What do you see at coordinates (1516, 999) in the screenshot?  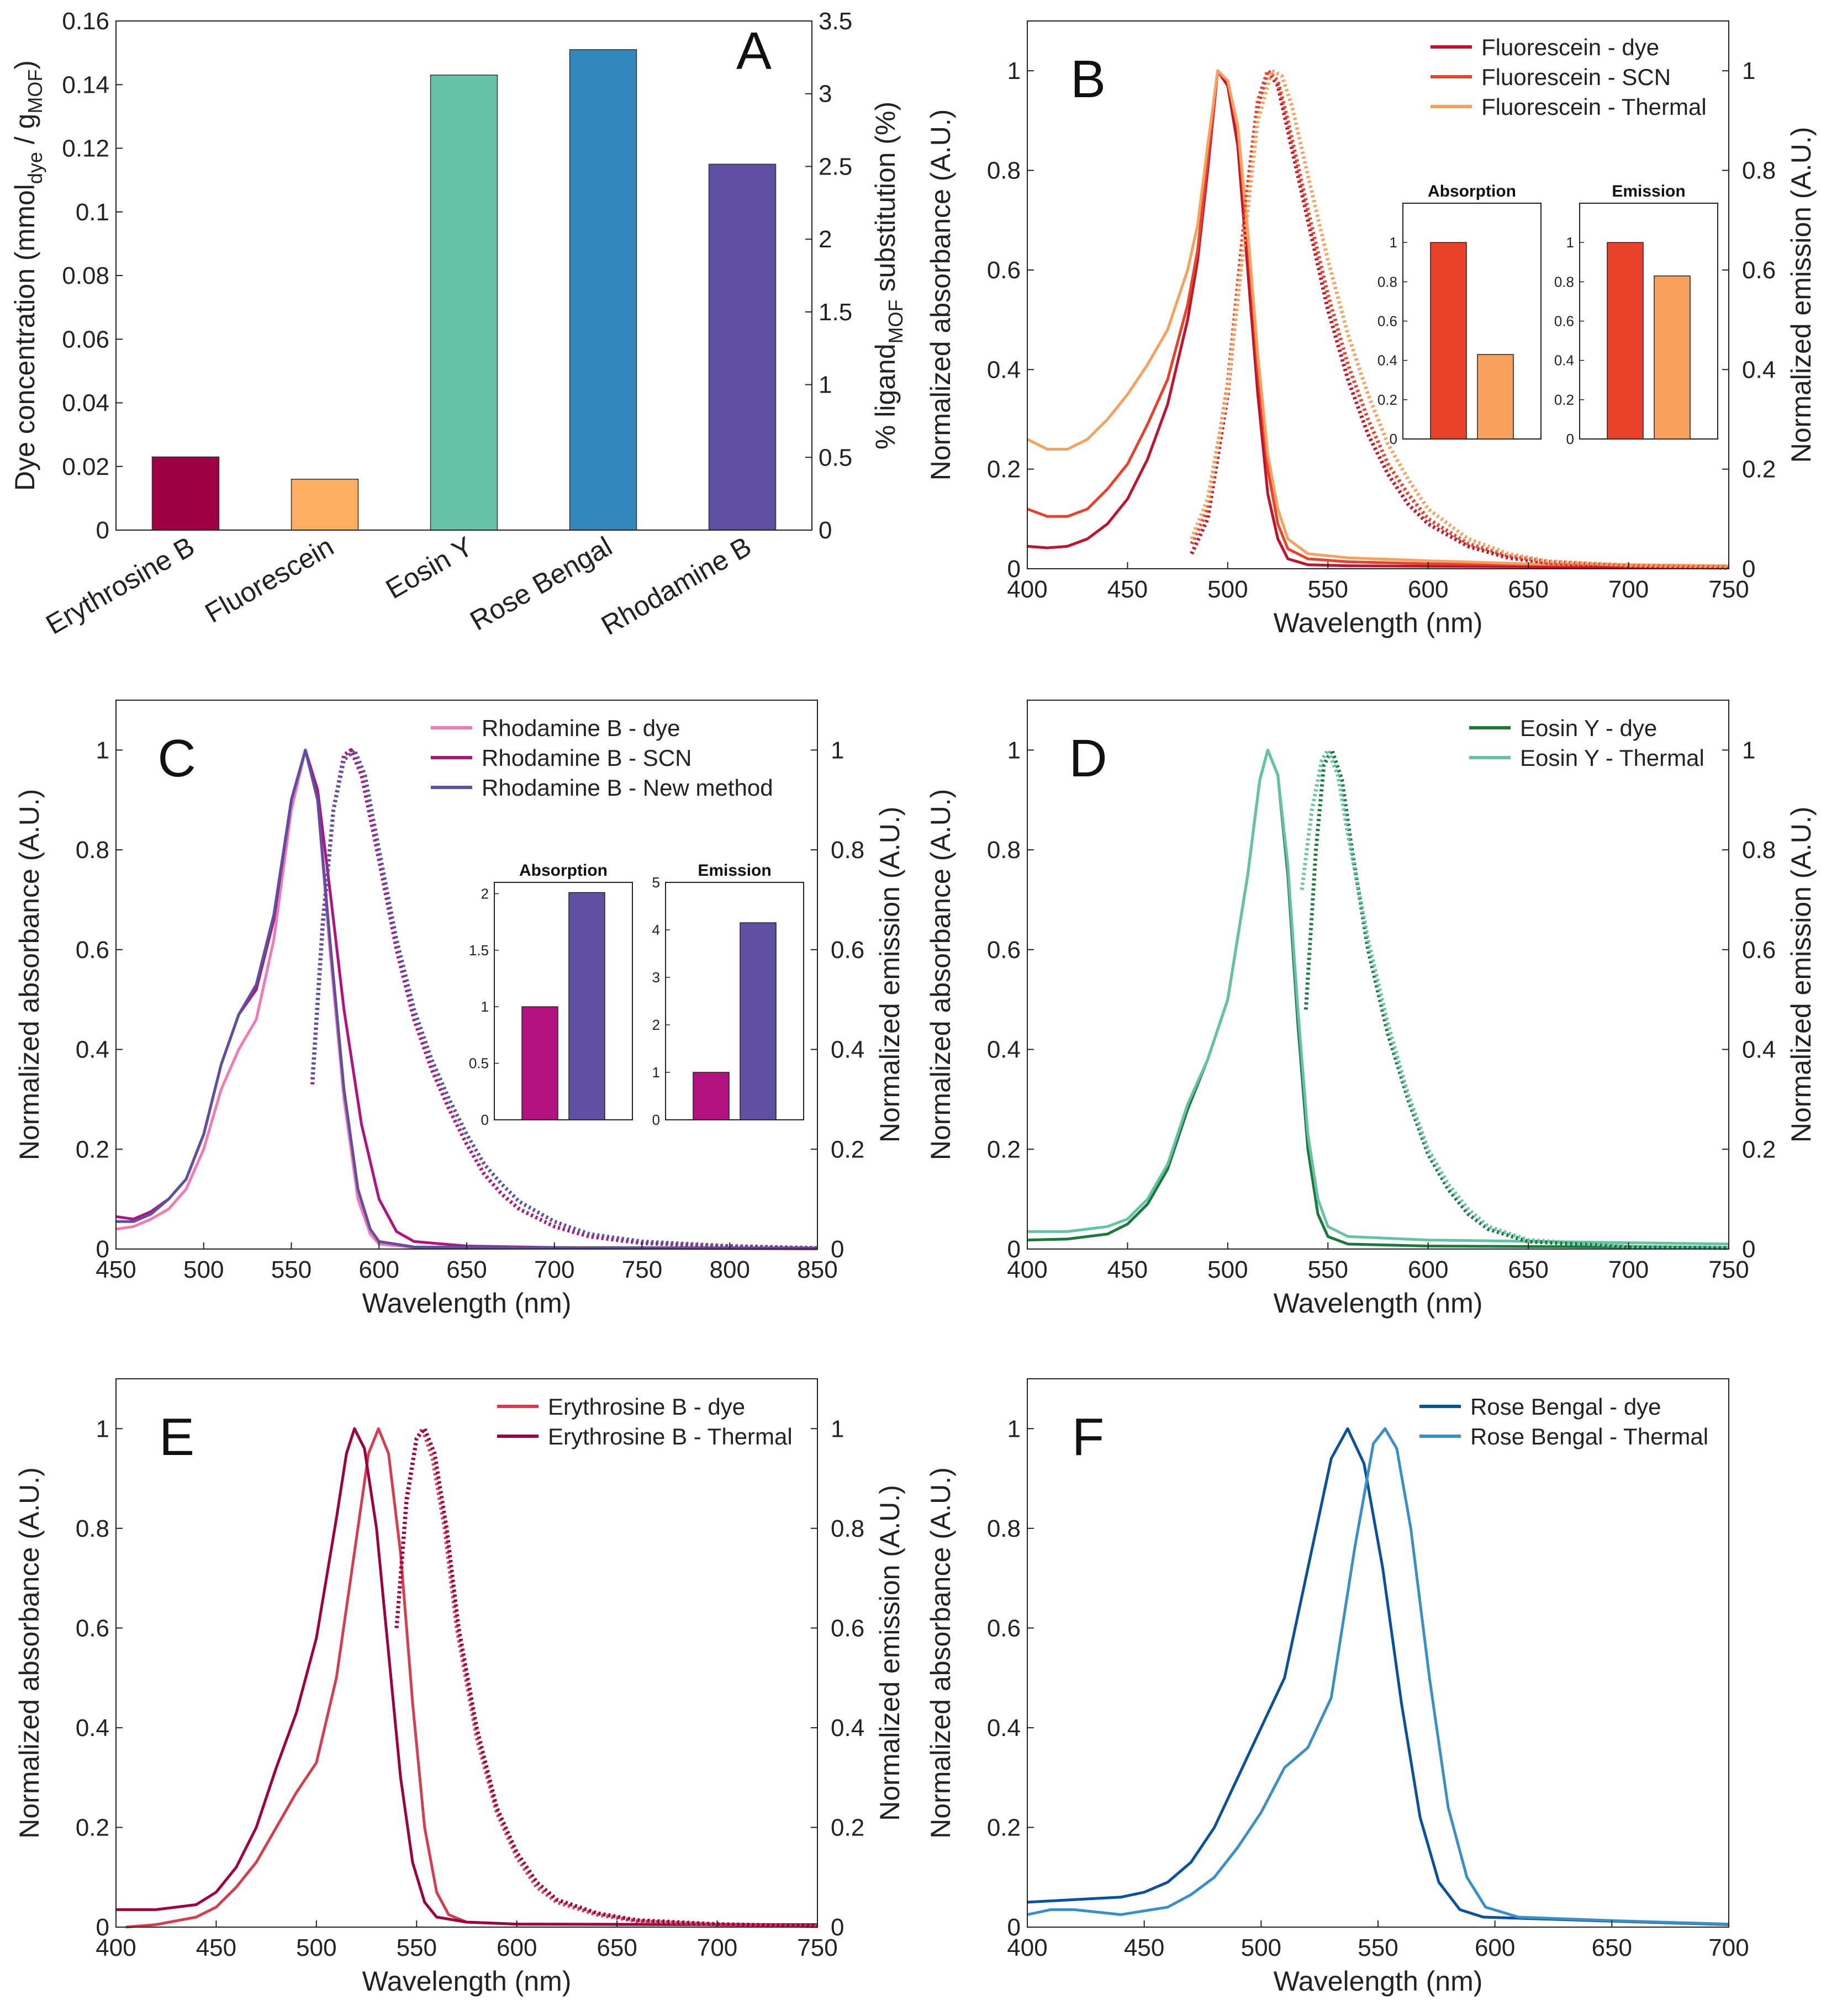 I see `series-line-eosin-y-dye-emission` at bounding box center [1516, 999].